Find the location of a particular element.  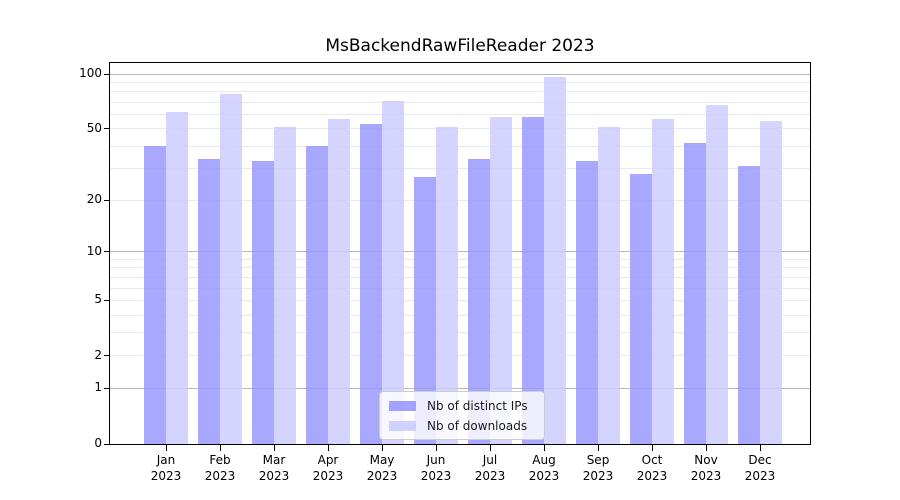

legend-swatch-distinct-ips-icon is located at coordinates (402, 406).